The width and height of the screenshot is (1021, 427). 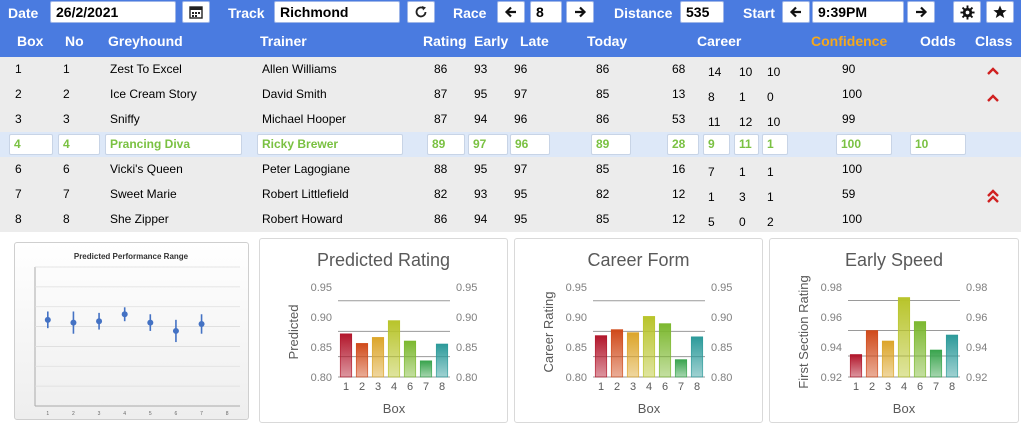 I want to click on cell-box: 4, so click(x=31, y=144).